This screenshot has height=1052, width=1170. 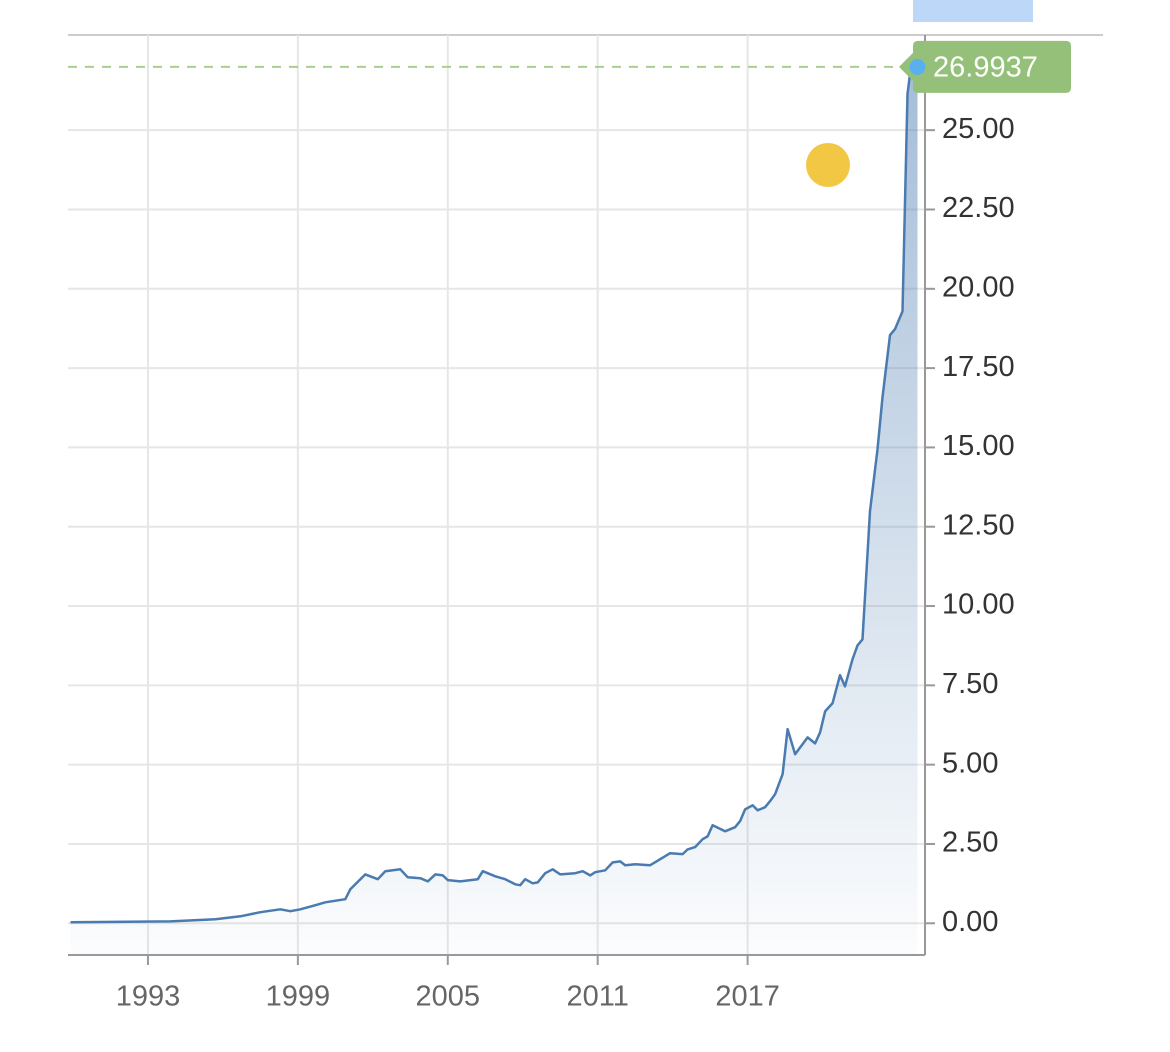 What do you see at coordinates (917, 66) in the screenshot?
I see `last-point` at bounding box center [917, 66].